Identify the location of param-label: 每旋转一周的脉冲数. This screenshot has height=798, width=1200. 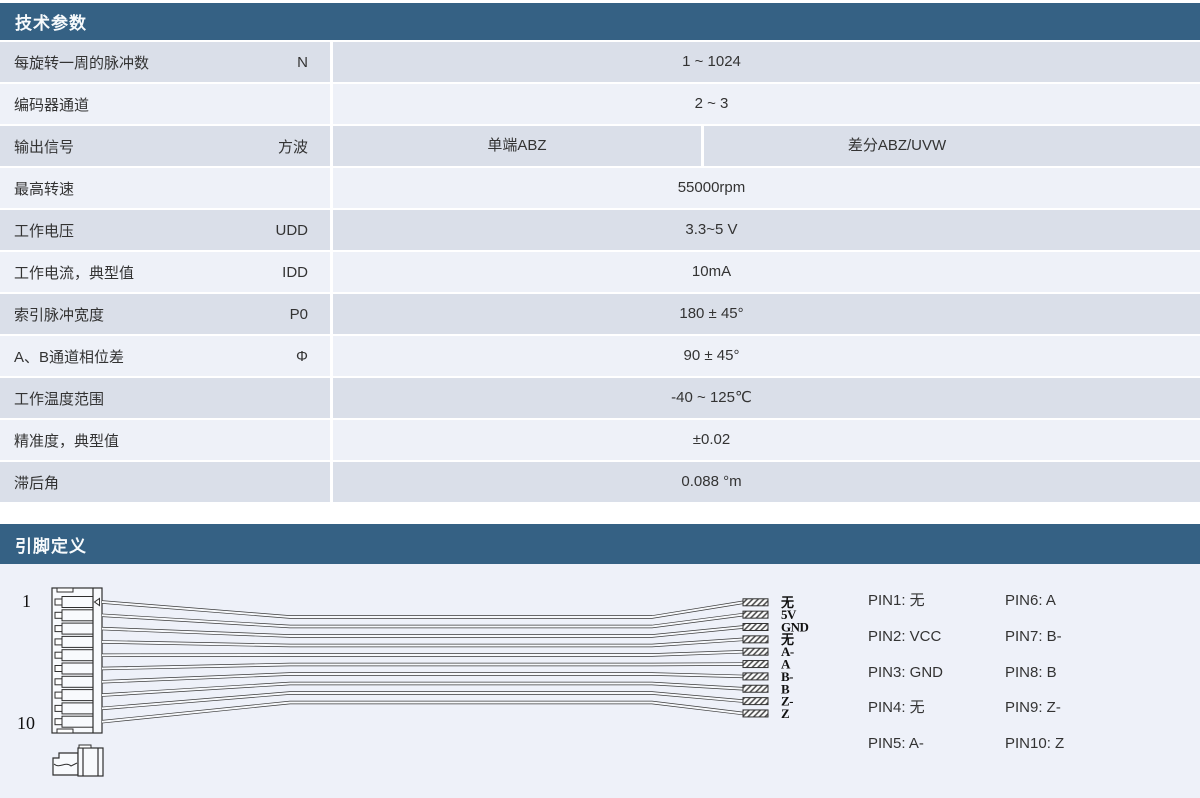
(82, 63).